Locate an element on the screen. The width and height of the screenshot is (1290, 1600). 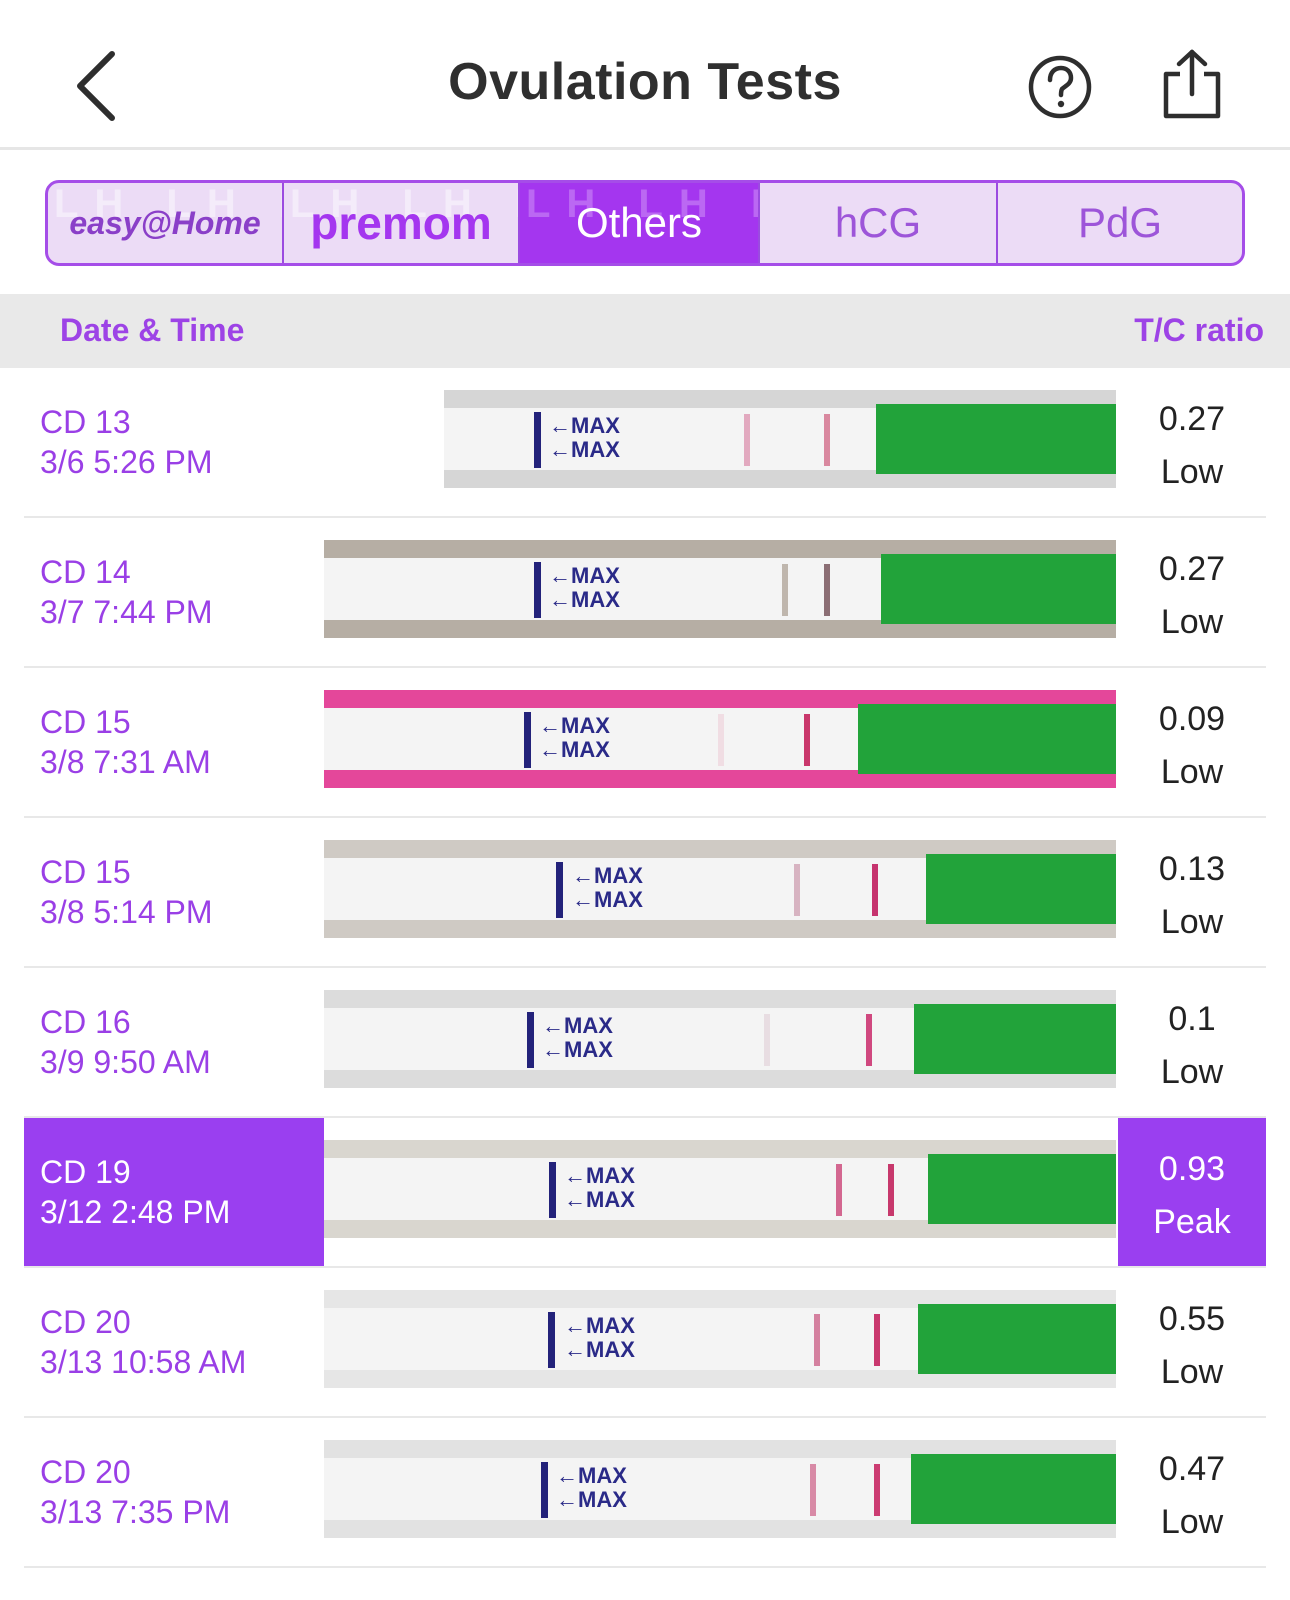
tab-premom: LH LH LH premom is located at coordinates (402, 223).